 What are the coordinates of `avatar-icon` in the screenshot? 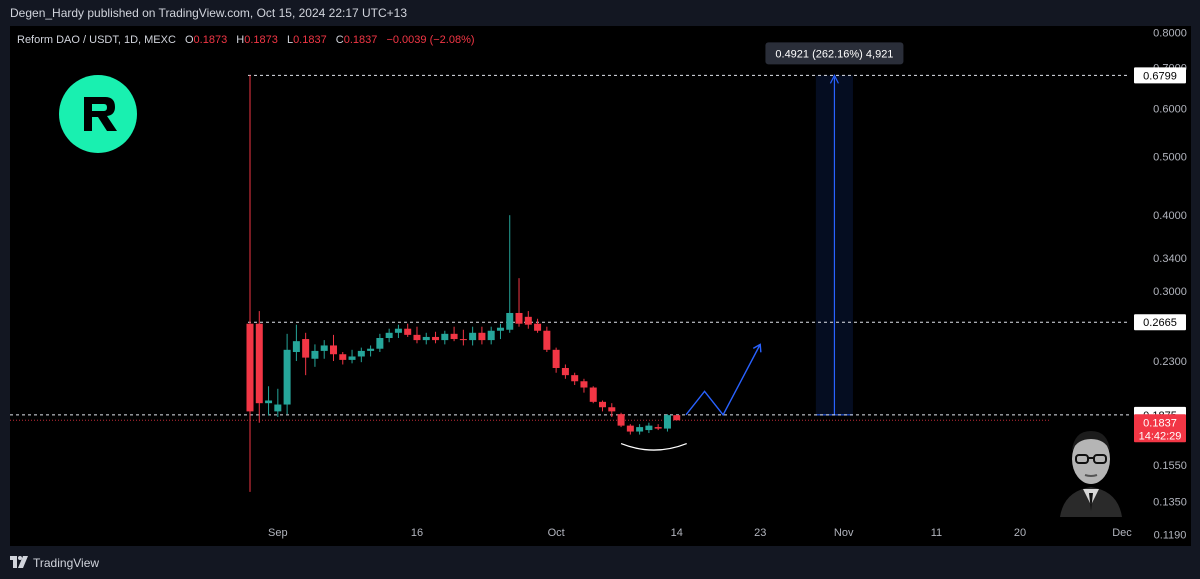 It's located at (1091, 468).